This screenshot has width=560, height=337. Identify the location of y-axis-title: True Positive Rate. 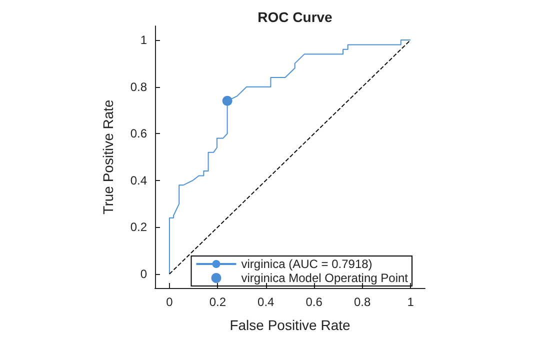
(108, 156).